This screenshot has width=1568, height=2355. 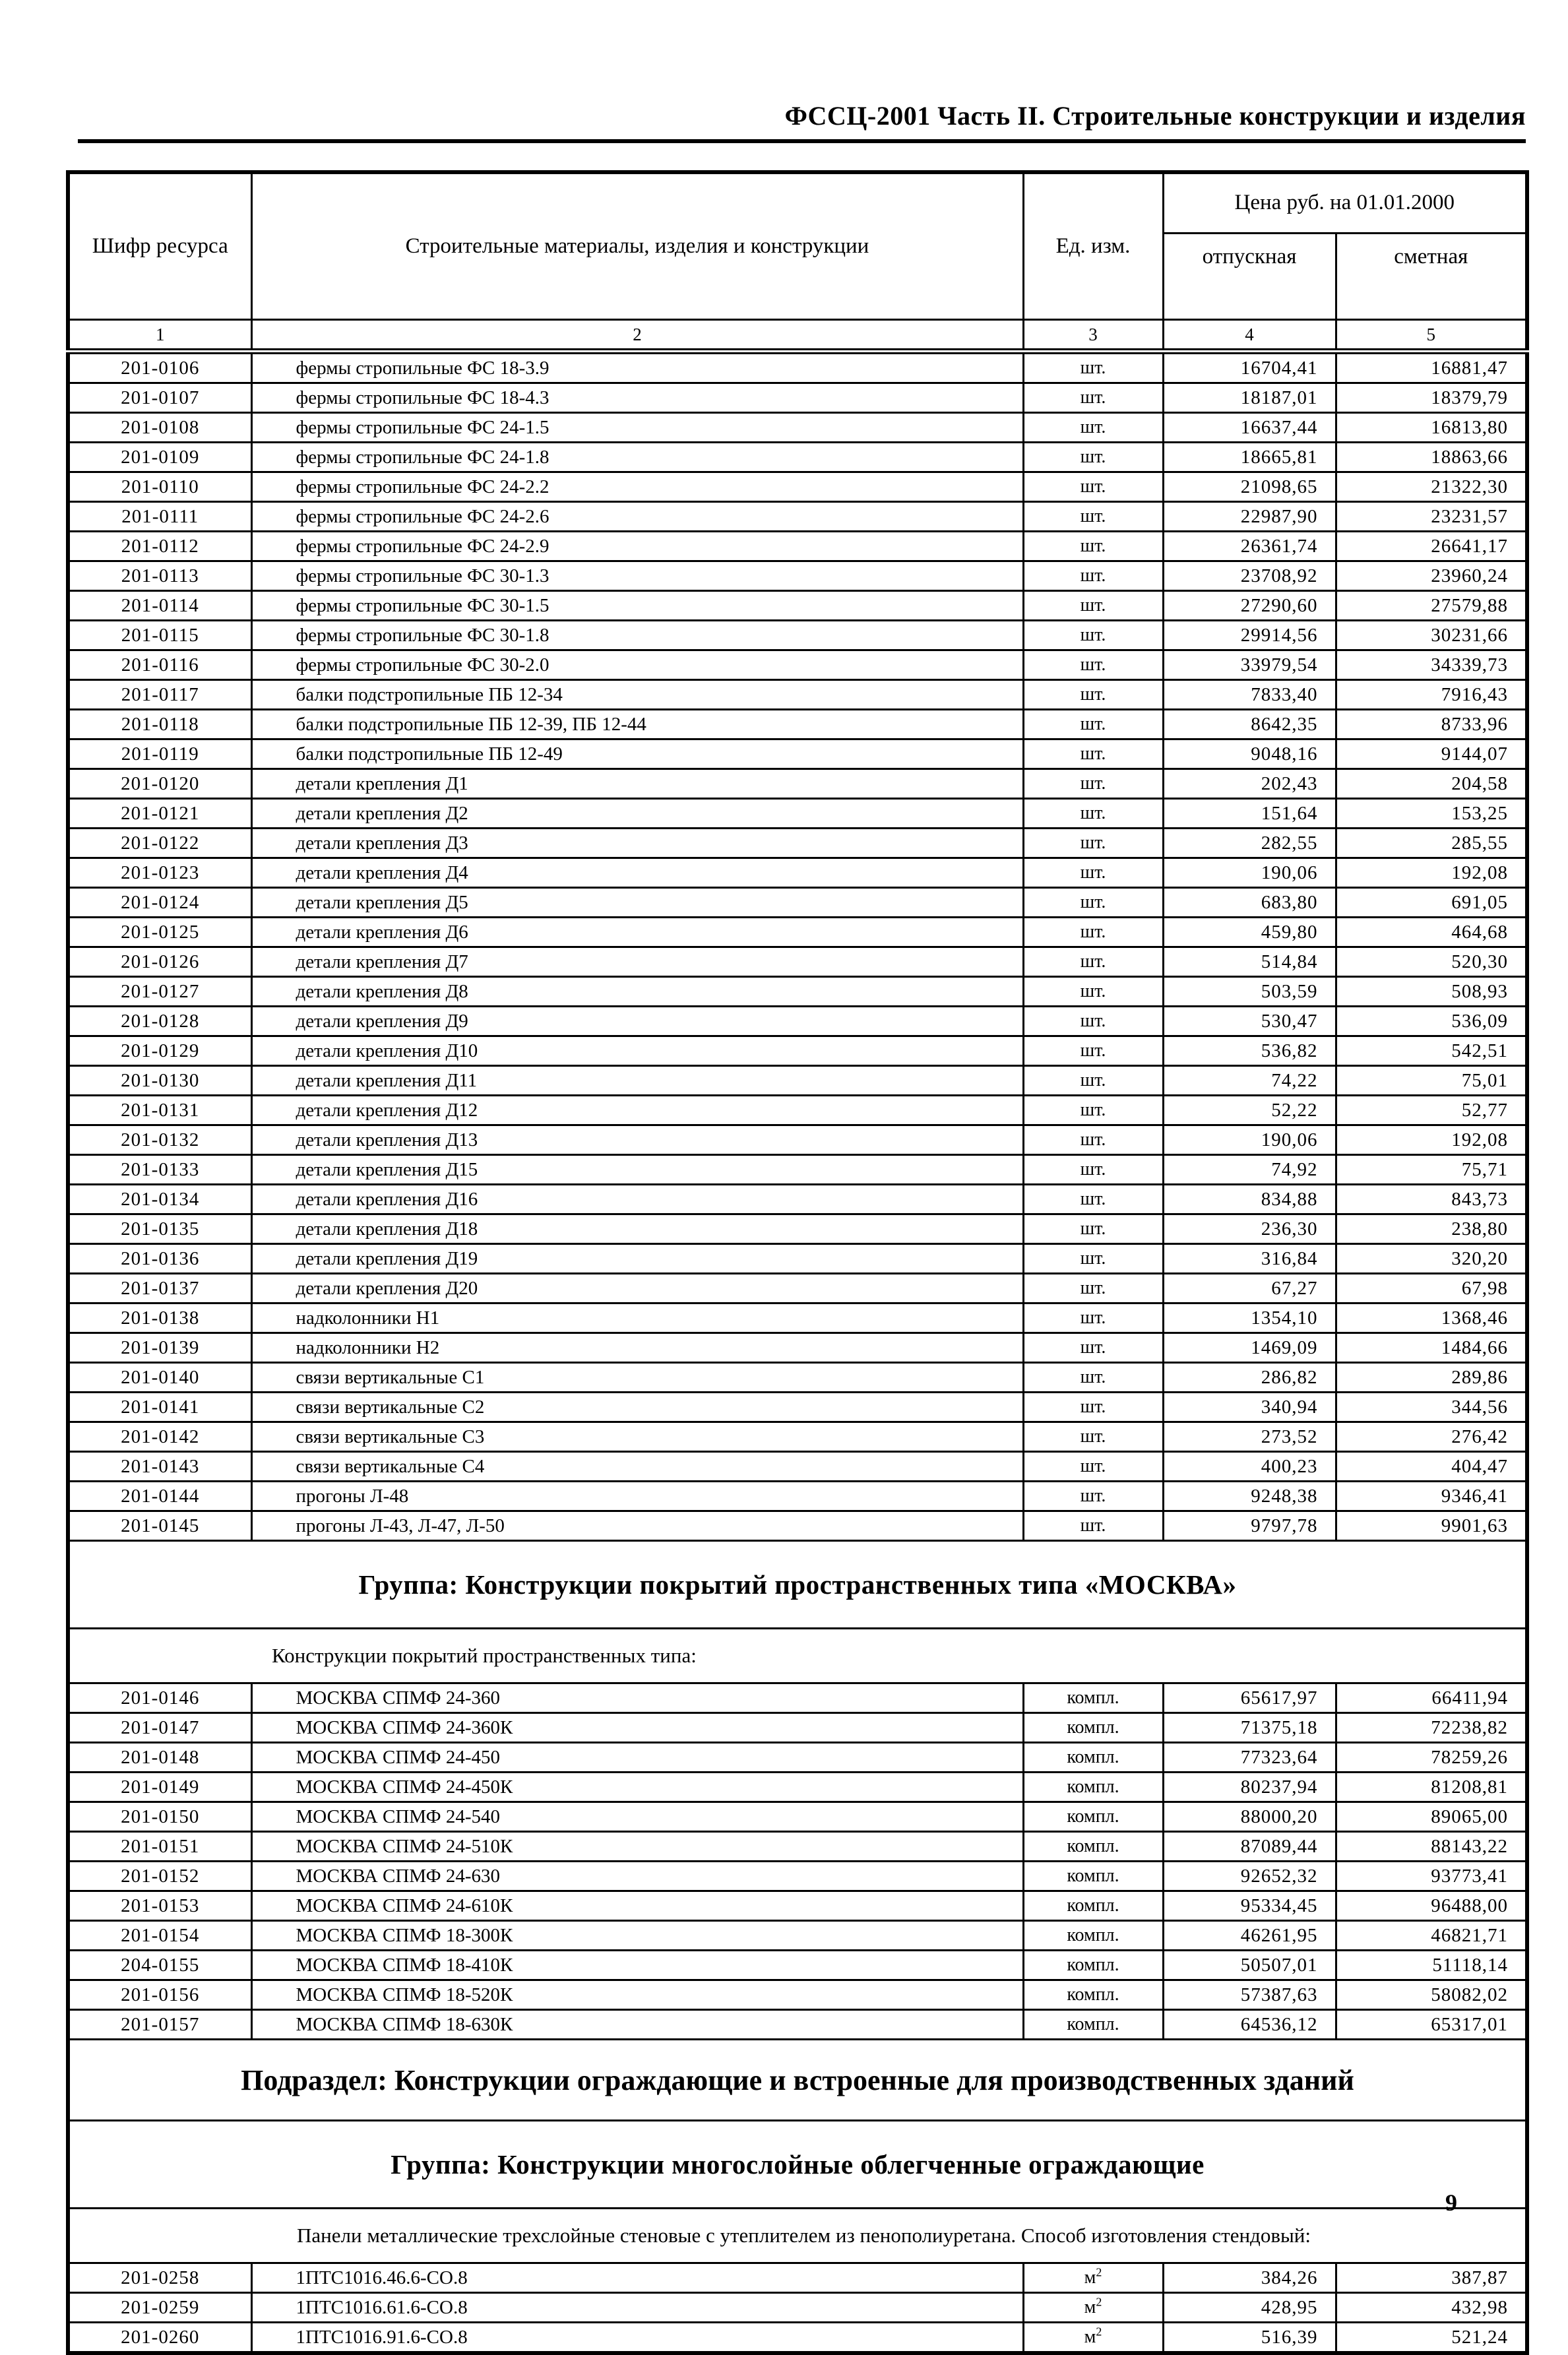 What do you see at coordinates (1431, 428) in the screenshot?
I see `price-estimate-cell: 16813,80` at bounding box center [1431, 428].